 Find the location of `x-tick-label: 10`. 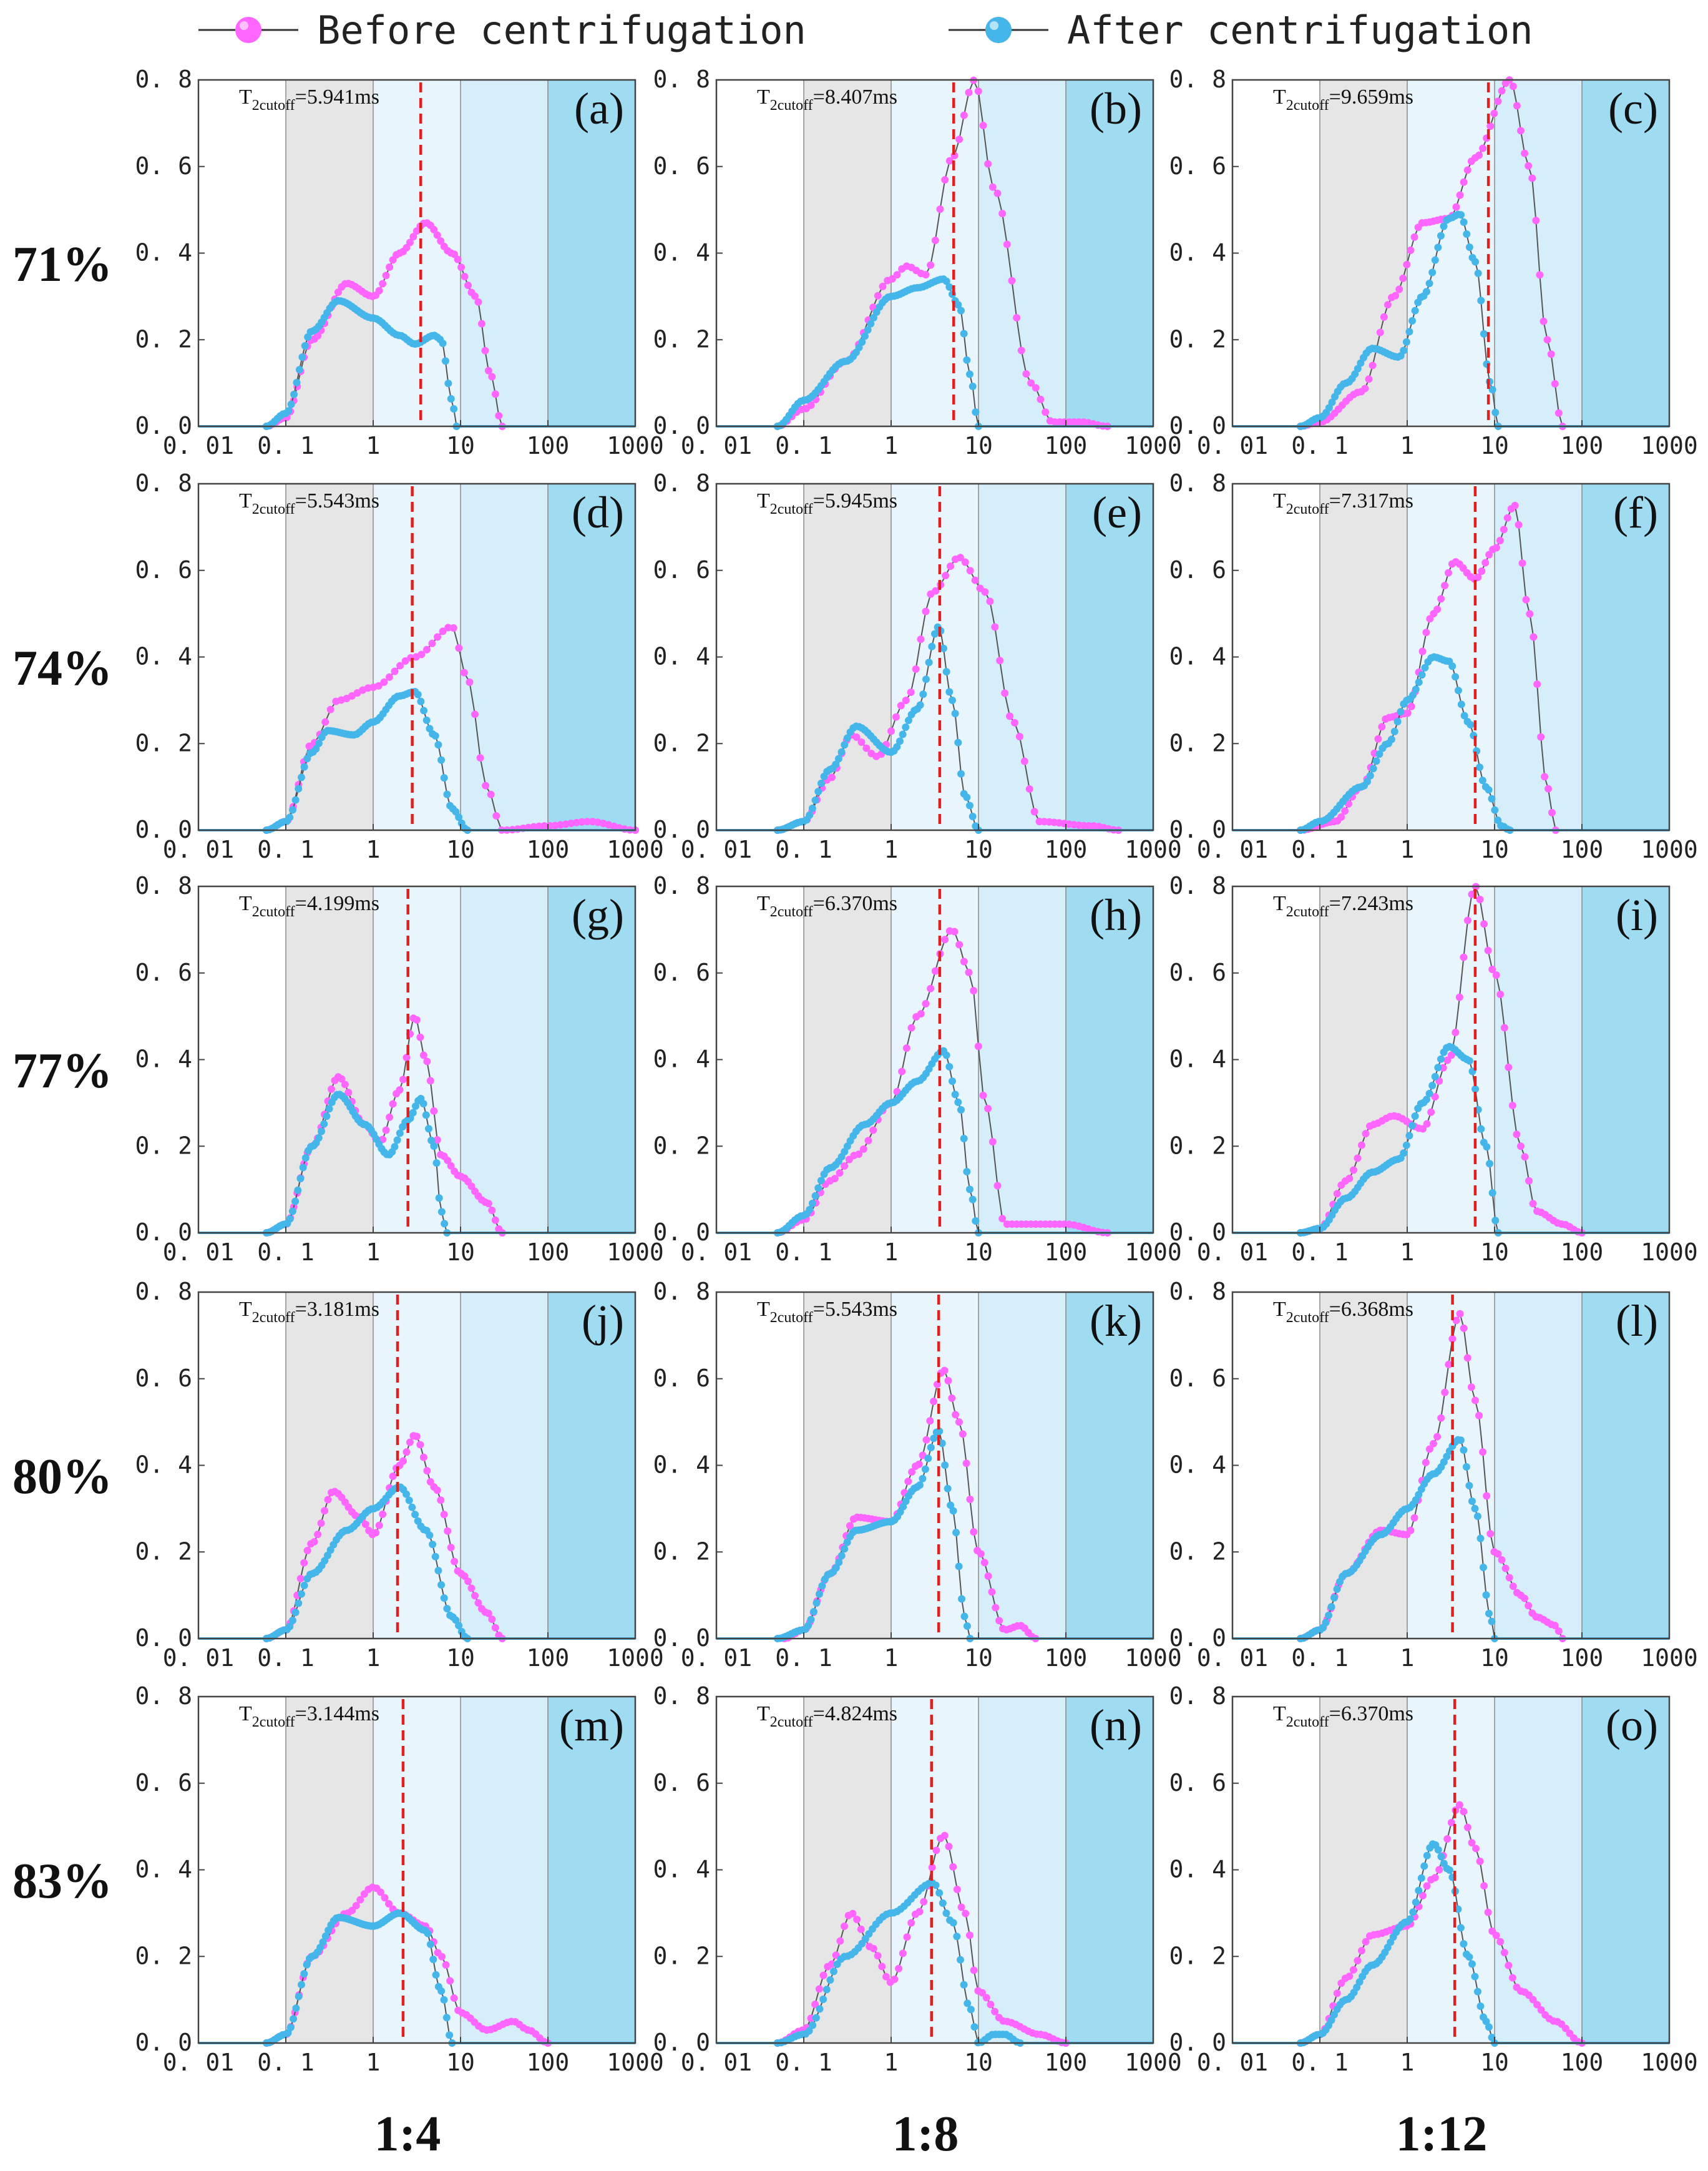

x-tick-label: 10 is located at coordinates (1494, 2063).